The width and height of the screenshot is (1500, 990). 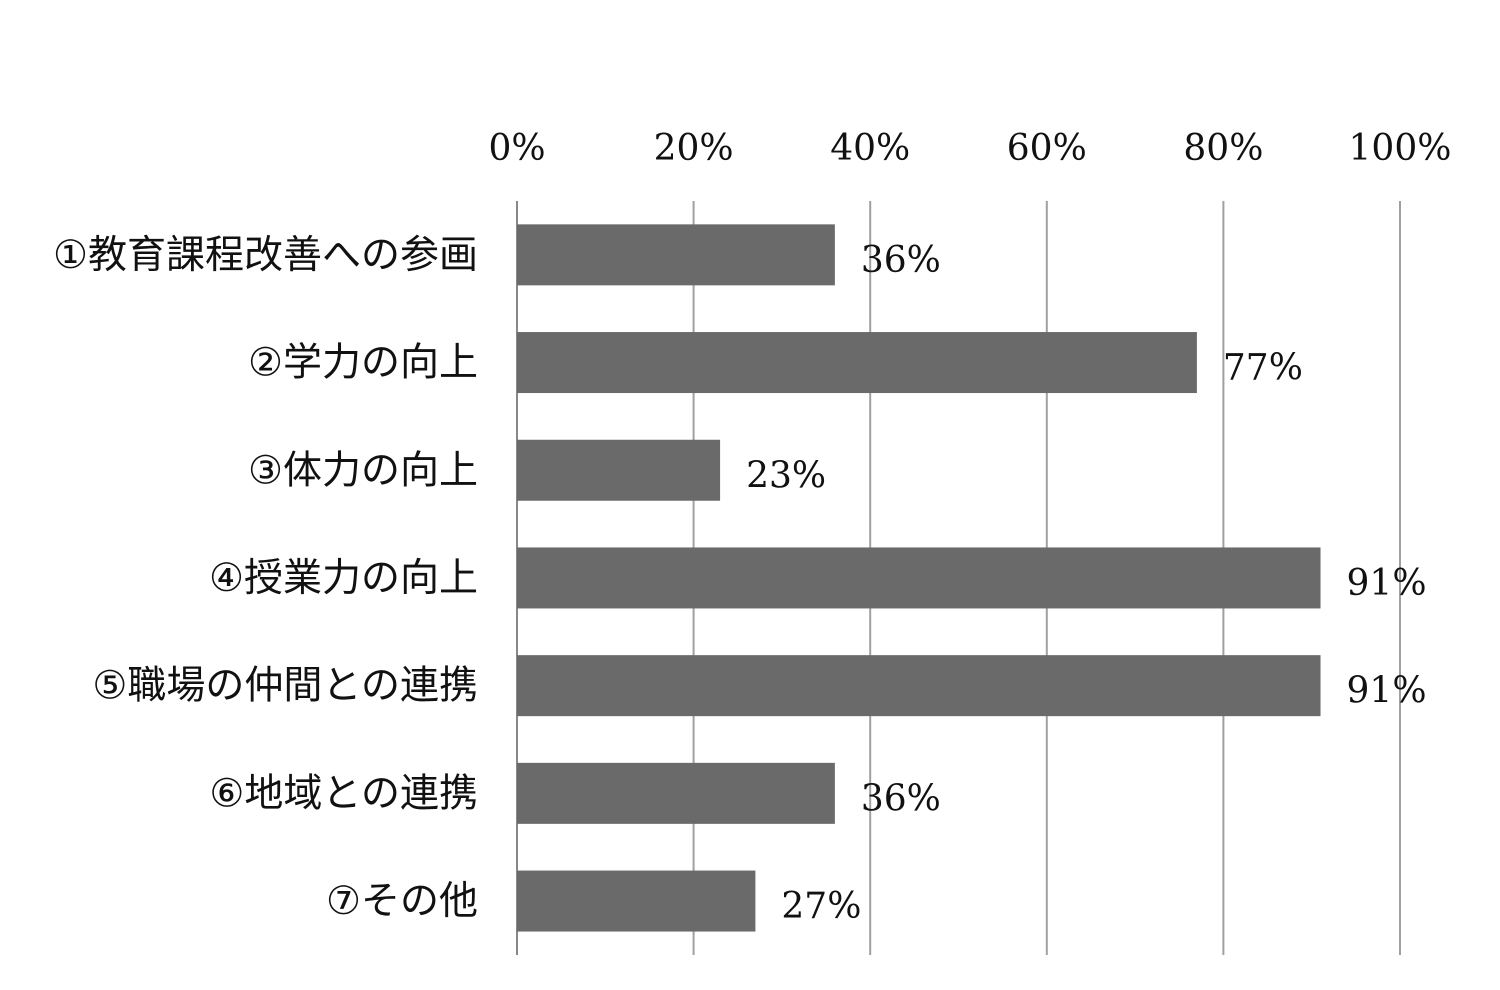 What do you see at coordinates (1047, 148) in the screenshot?
I see `x-tick-label: 60%` at bounding box center [1047, 148].